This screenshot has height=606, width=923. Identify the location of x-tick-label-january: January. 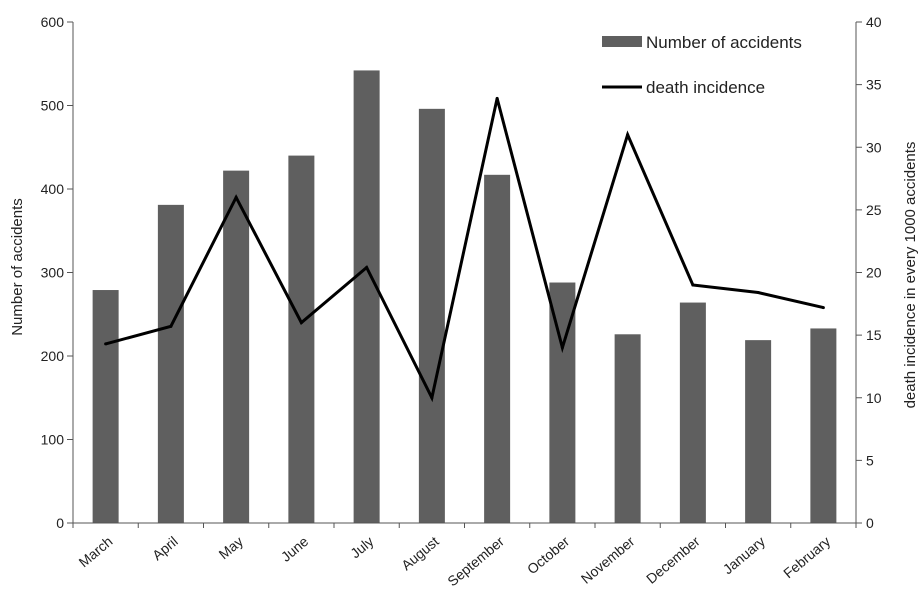
(744, 555).